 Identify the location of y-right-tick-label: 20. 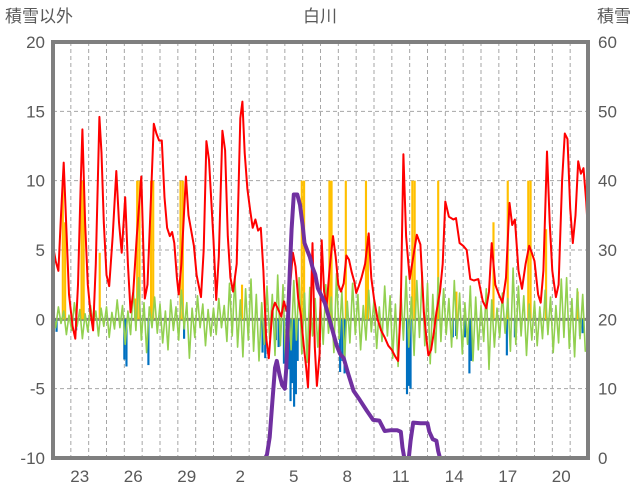
(607, 319).